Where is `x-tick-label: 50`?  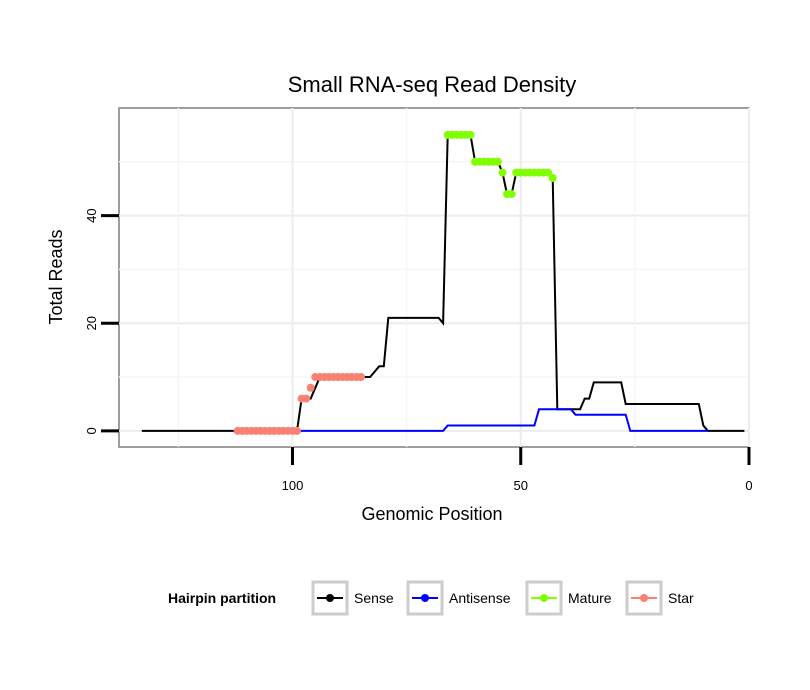
x-tick-label: 50 is located at coordinates (521, 485).